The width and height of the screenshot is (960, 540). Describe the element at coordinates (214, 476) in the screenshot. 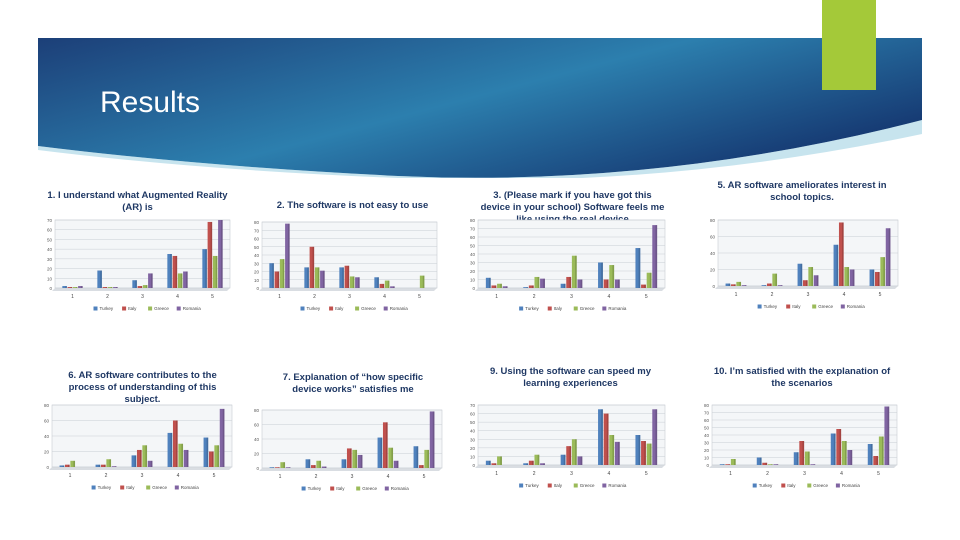

I see `x-tick-label: 5` at that location.